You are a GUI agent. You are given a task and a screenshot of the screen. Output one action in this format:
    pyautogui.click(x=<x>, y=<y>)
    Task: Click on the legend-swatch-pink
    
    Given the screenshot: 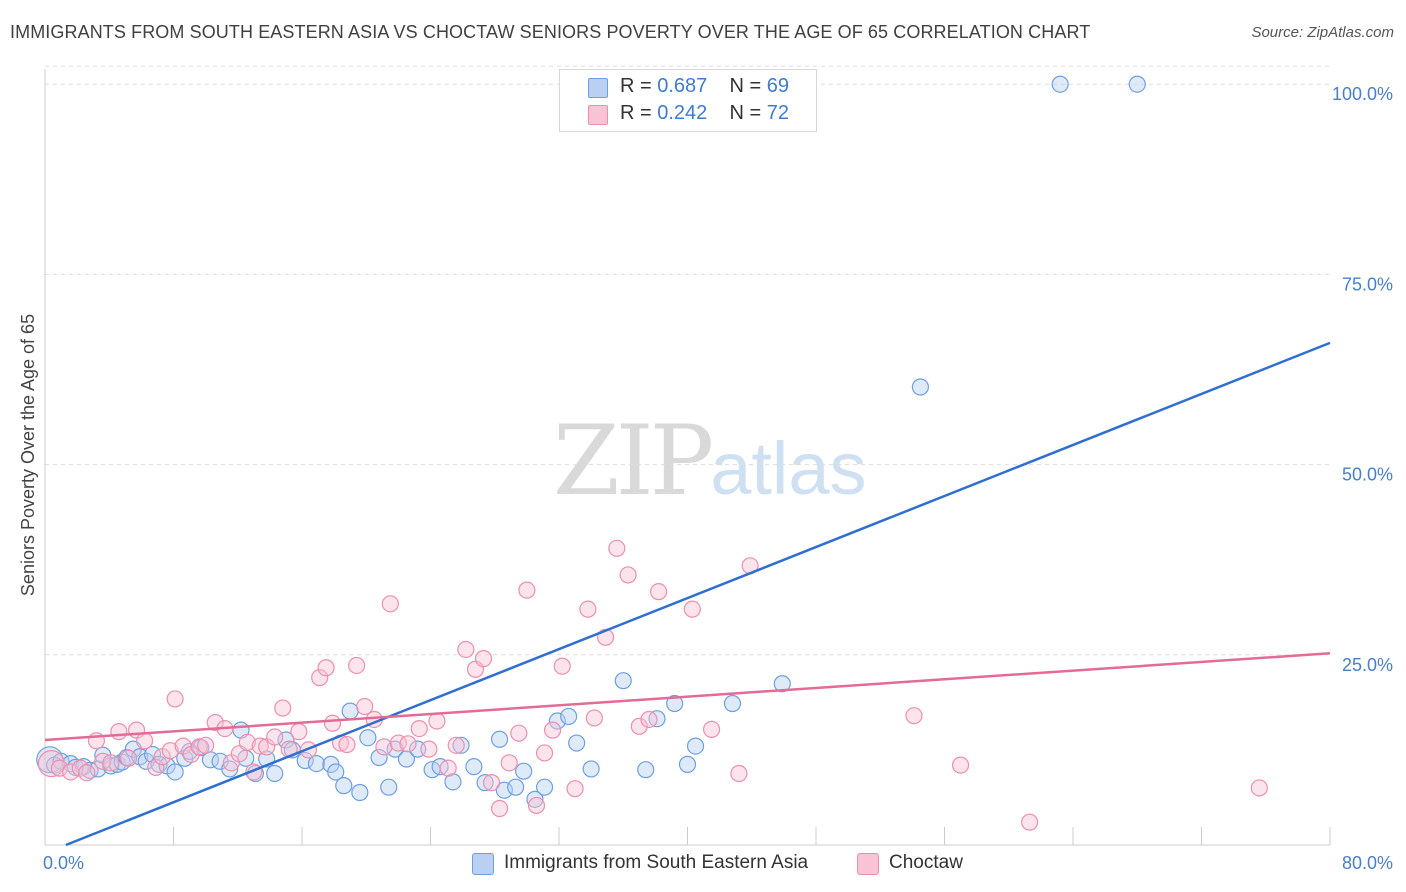 What is the action you would take?
    pyautogui.click(x=598, y=115)
    